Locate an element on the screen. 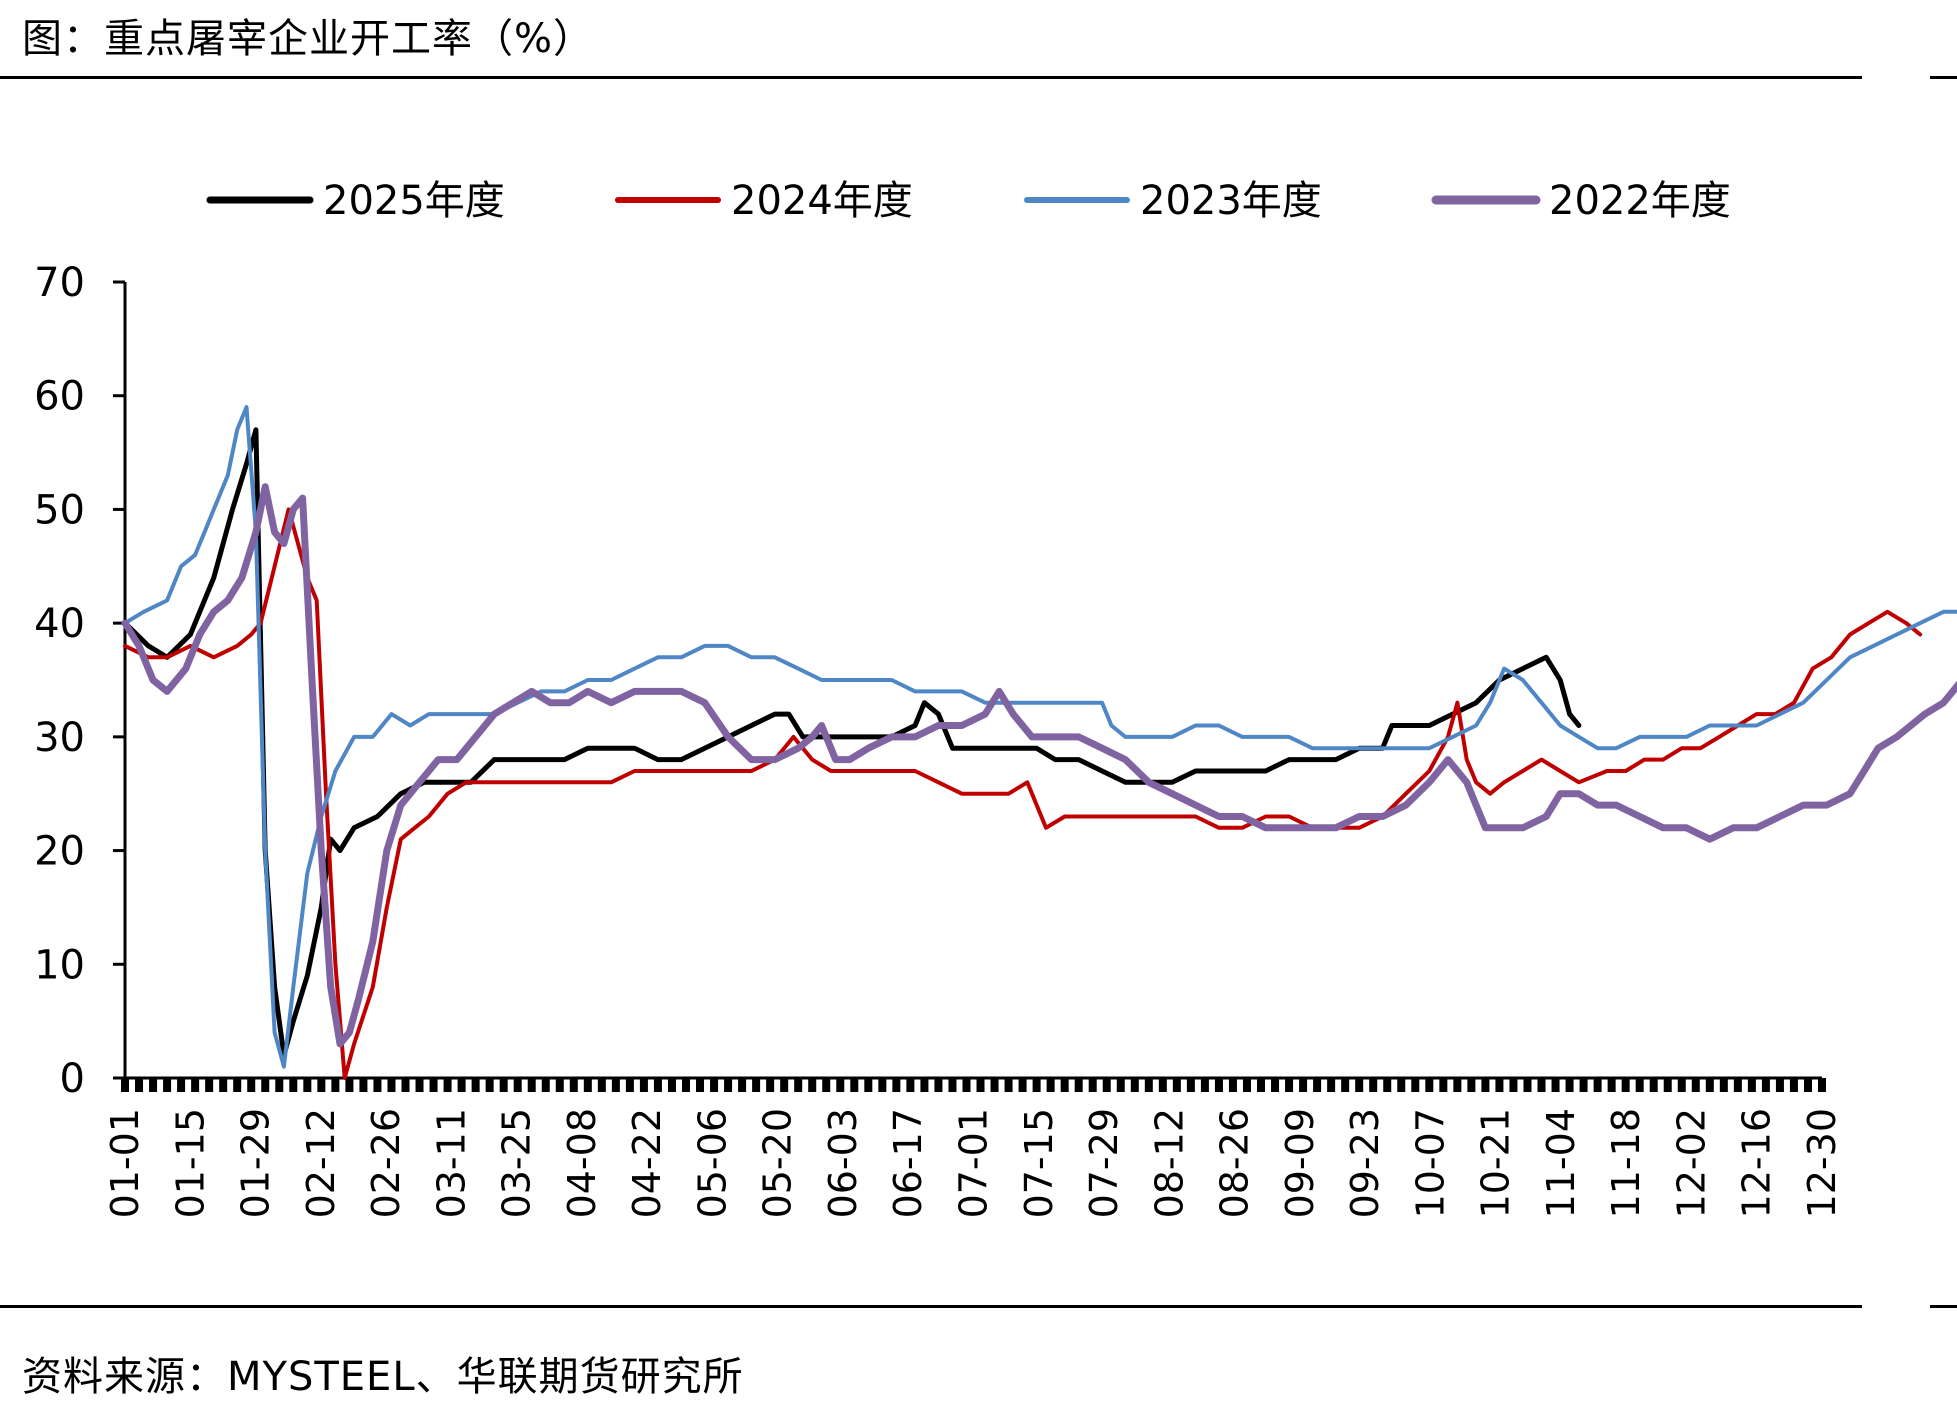 This screenshot has height=1407, width=1957. top-rule is located at coordinates (931, 77).